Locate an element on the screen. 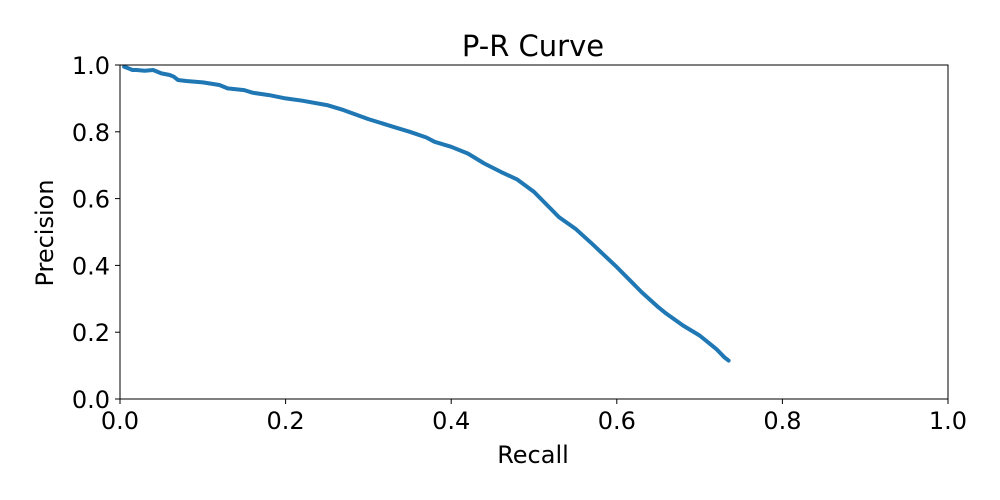  y-tick-label: 0.8 is located at coordinates (91, 133).